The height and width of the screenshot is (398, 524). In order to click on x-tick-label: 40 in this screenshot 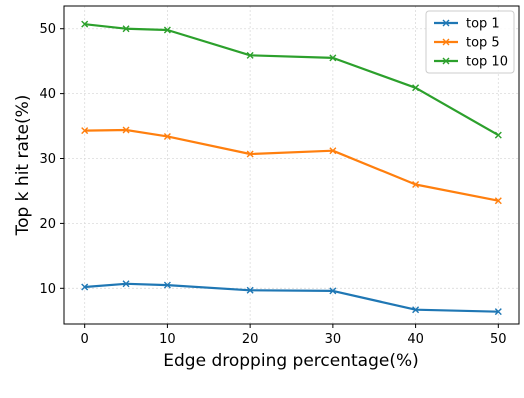, I will do `click(415, 339)`.